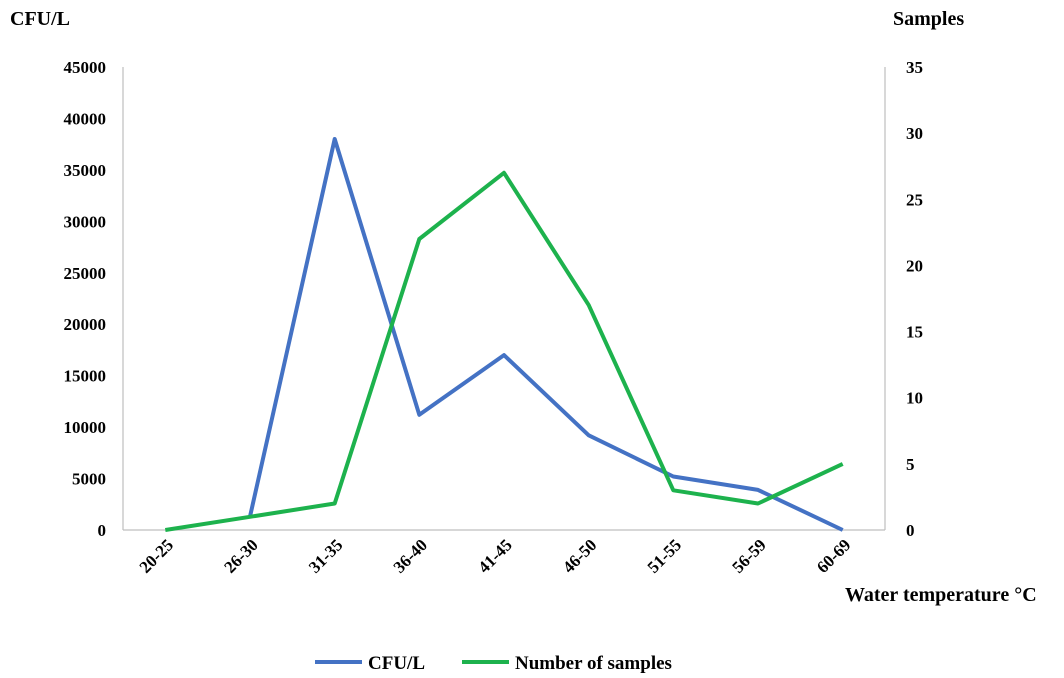 The width and height of the screenshot is (1064, 678). I want to click on left-tick-label: 40000, so click(85, 118).